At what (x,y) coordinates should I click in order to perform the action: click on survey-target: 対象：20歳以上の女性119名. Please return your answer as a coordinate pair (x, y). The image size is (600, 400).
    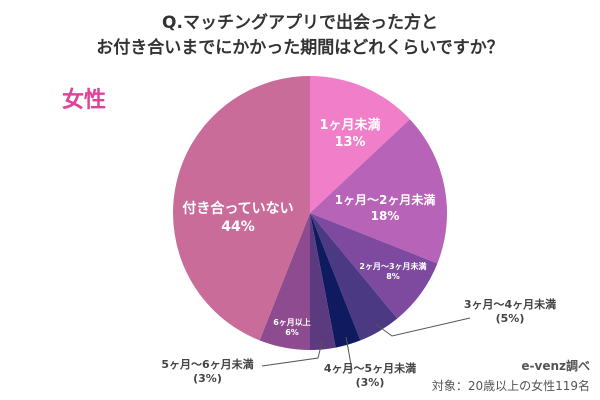
    Looking at the image, I should click on (510, 386).